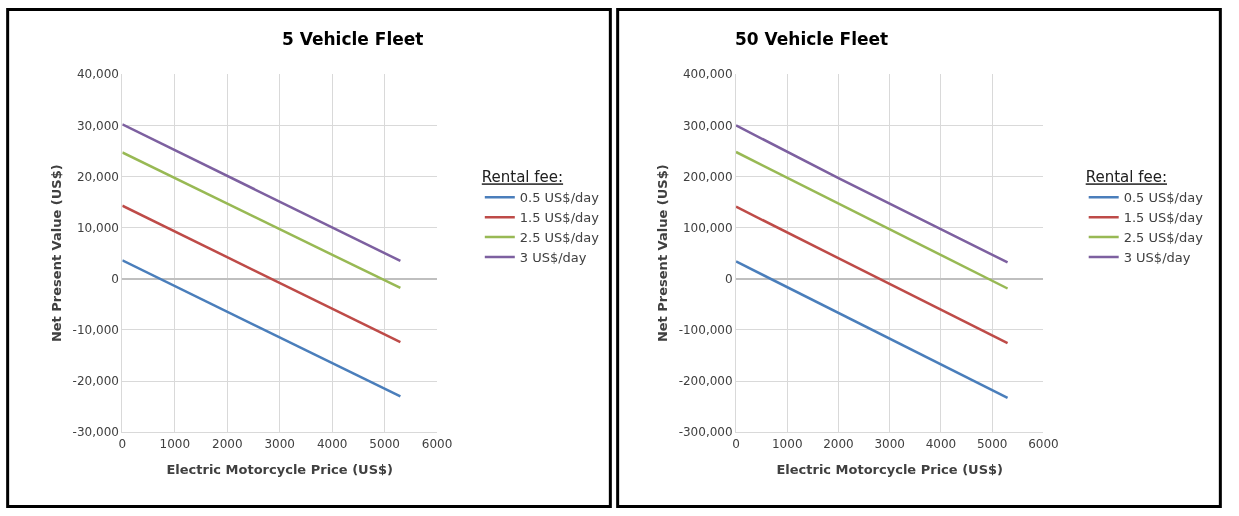 The width and height of the screenshot is (1239, 516). Describe the element at coordinates (812, 39) in the screenshot. I see `chart-title: 50 Vehicle Fleet` at that location.